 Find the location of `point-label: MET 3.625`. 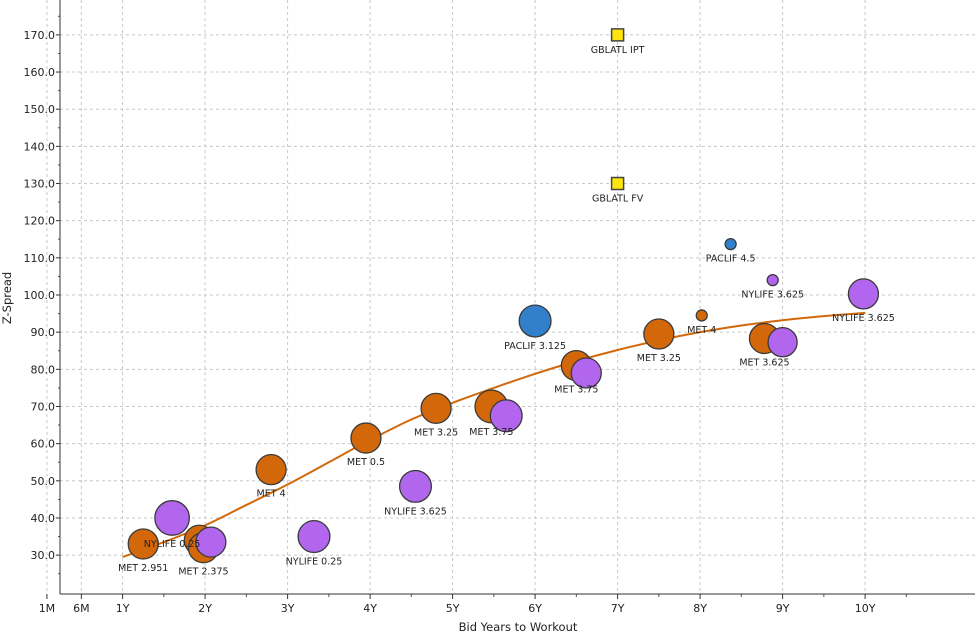

point-label: MET 3.625 is located at coordinates (764, 362).